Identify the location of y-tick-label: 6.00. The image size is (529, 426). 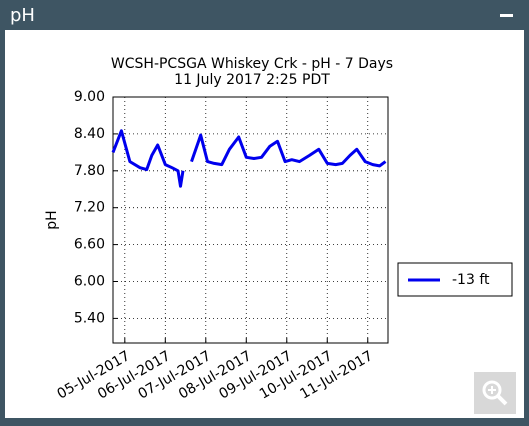
(89, 282).